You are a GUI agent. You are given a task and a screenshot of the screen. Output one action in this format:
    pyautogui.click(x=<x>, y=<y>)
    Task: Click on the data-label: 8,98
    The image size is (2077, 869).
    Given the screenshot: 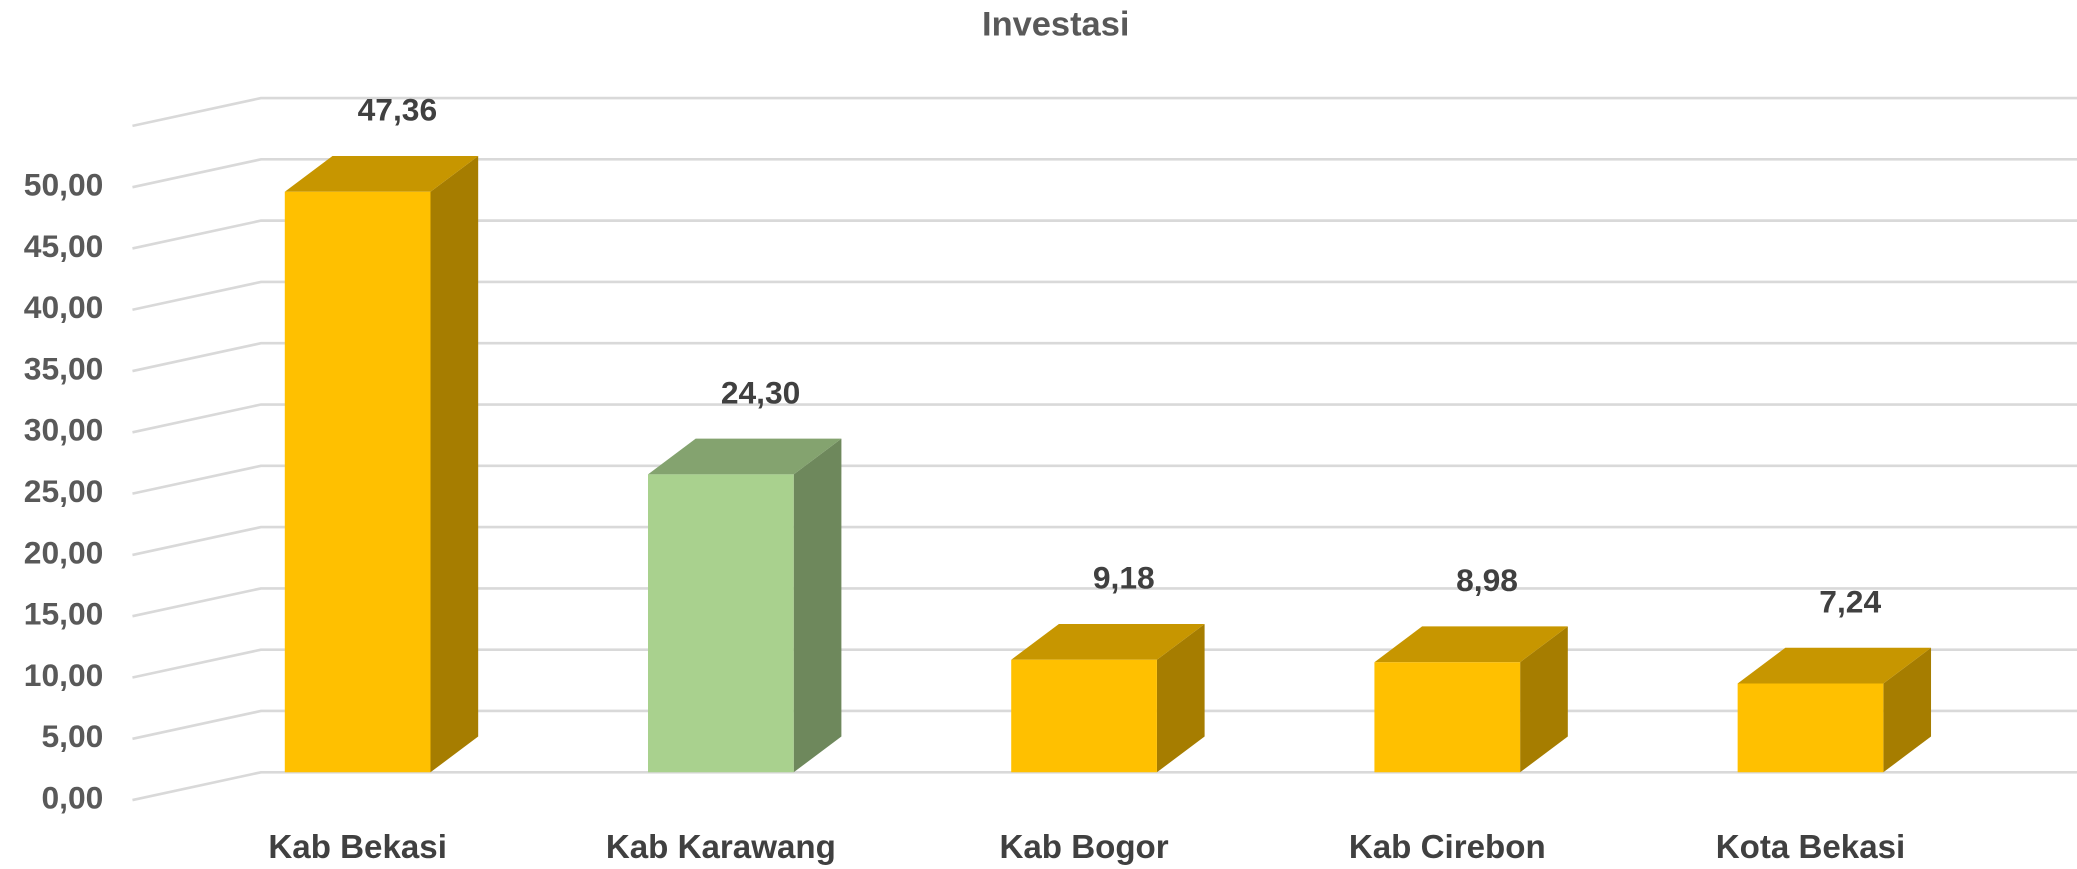 What is the action you would take?
    pyautogui.click(x=1487, y=580)
    